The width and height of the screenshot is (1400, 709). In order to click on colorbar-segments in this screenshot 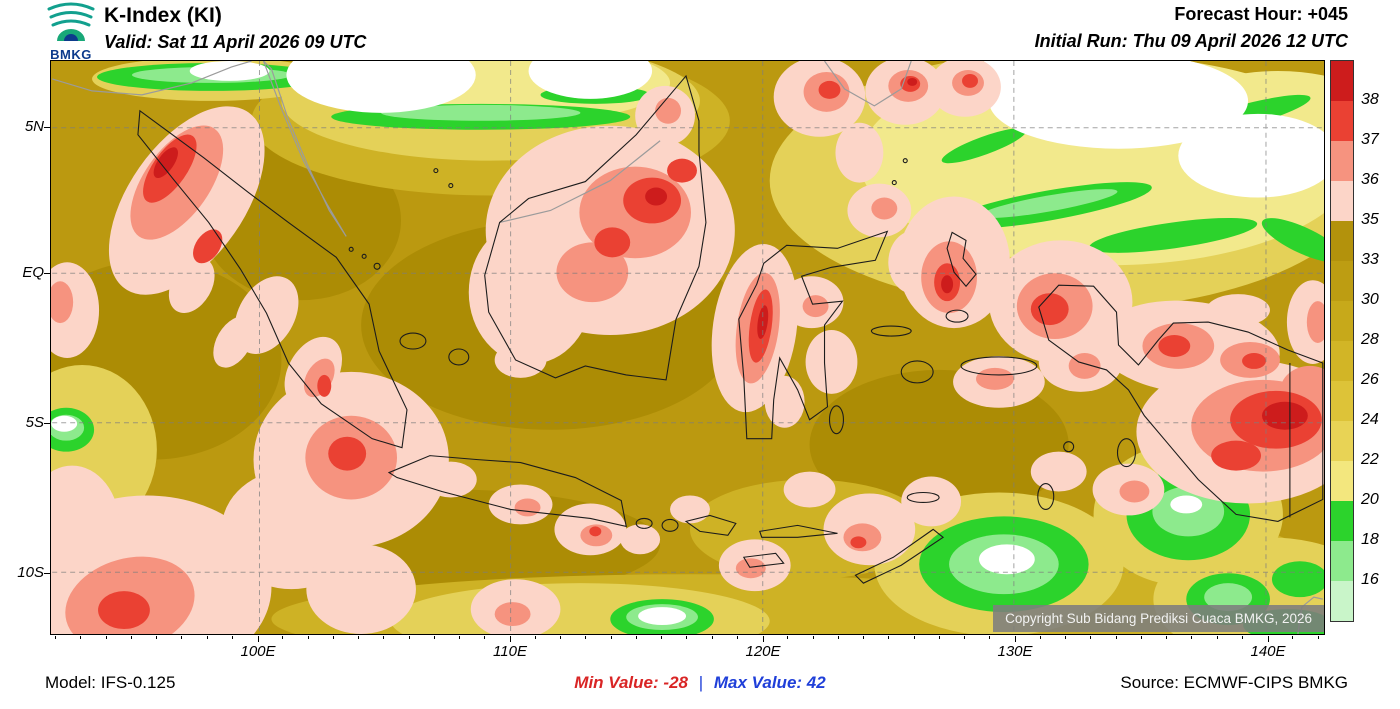, I will do `click(1342, 341)`.